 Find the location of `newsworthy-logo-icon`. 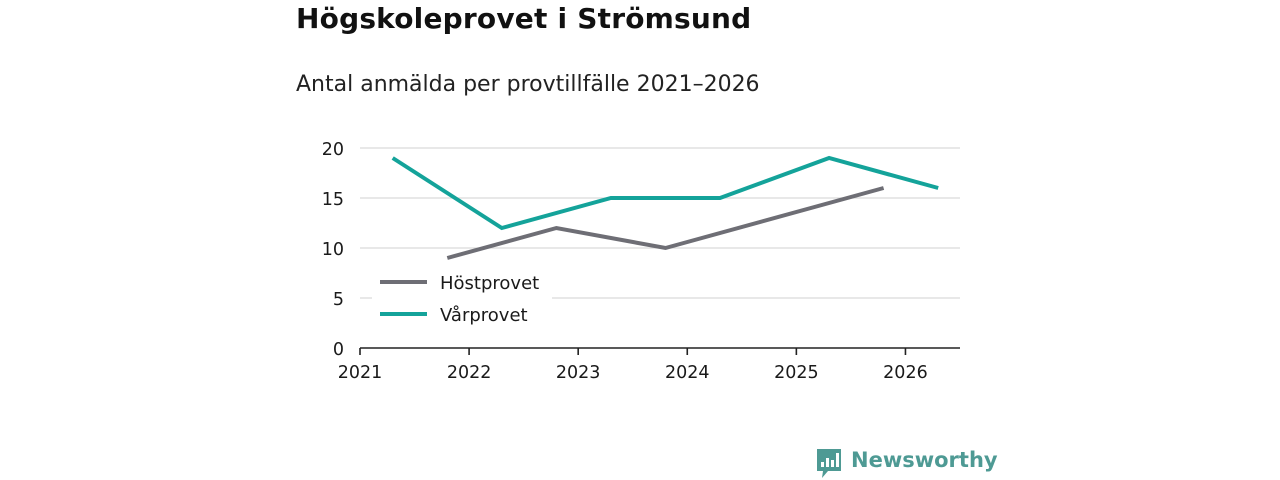

newsworthy-logo-icon is located at coordinates (829, 463).